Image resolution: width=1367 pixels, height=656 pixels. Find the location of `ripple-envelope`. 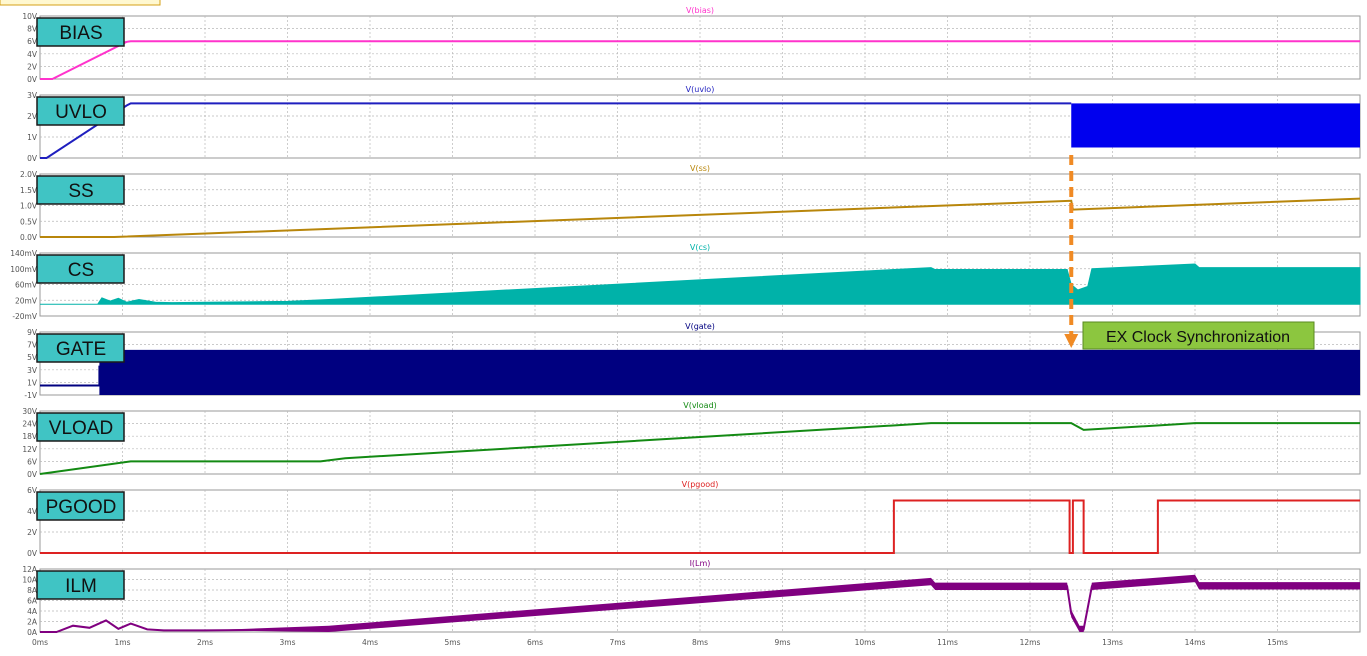

ripple-envelope is located at coordinates (700, 603).